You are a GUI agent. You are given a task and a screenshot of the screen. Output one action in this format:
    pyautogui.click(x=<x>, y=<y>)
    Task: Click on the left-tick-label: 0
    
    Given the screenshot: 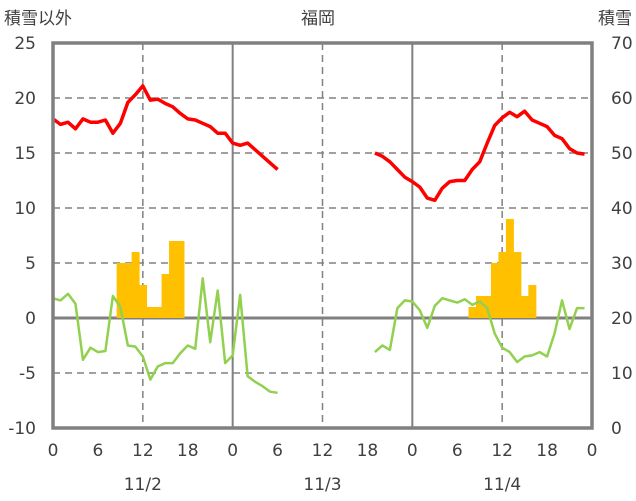 What is the action you would take?
    pyautogui.click(x=30, y=319)
    